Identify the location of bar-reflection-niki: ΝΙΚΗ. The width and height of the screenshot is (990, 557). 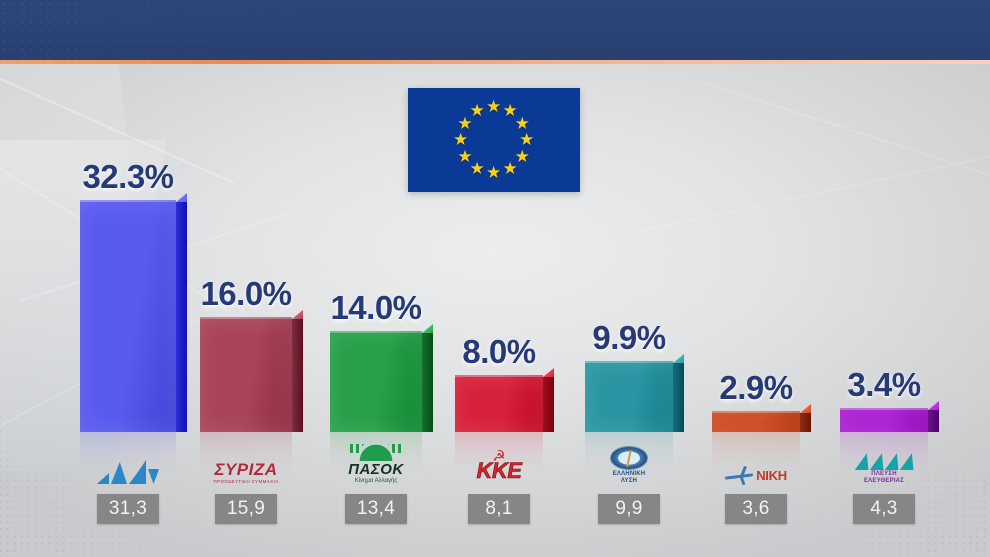
(756, 459).